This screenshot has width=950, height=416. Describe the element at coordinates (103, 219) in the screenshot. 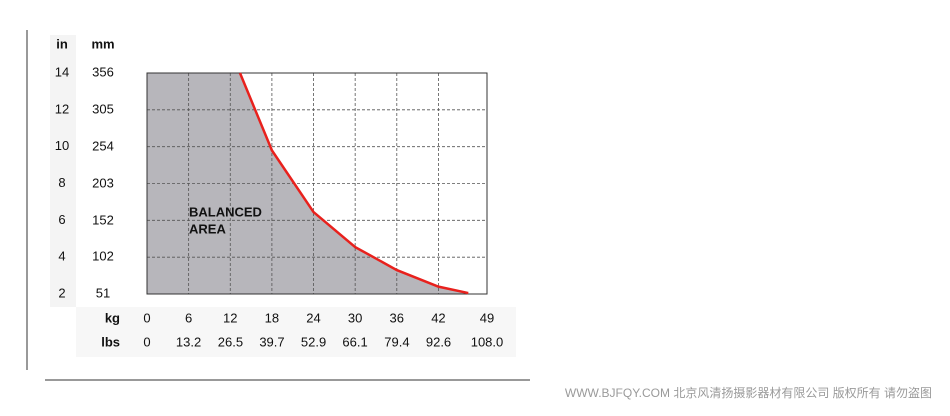

I see `y2-tick-label: 152` at that location.